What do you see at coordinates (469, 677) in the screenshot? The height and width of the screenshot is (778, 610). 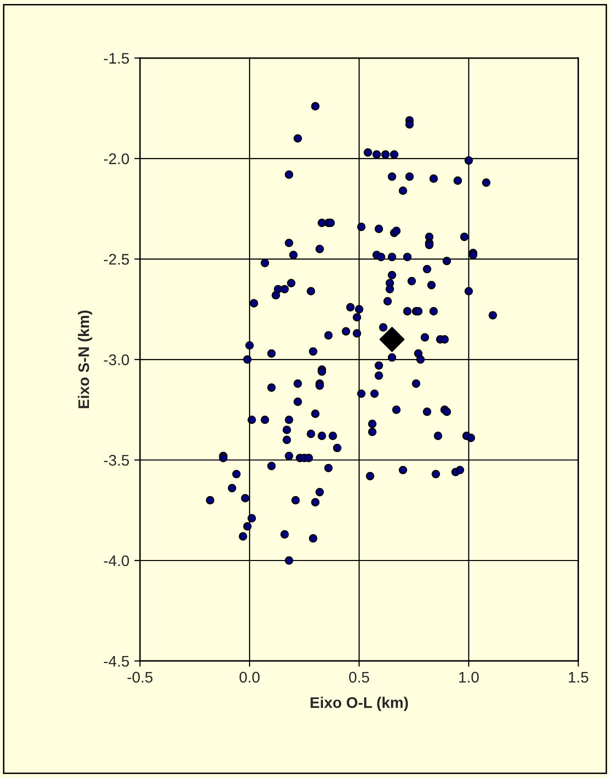 I see `x-tick-label: 1.0` at bounding box center [469, 677].